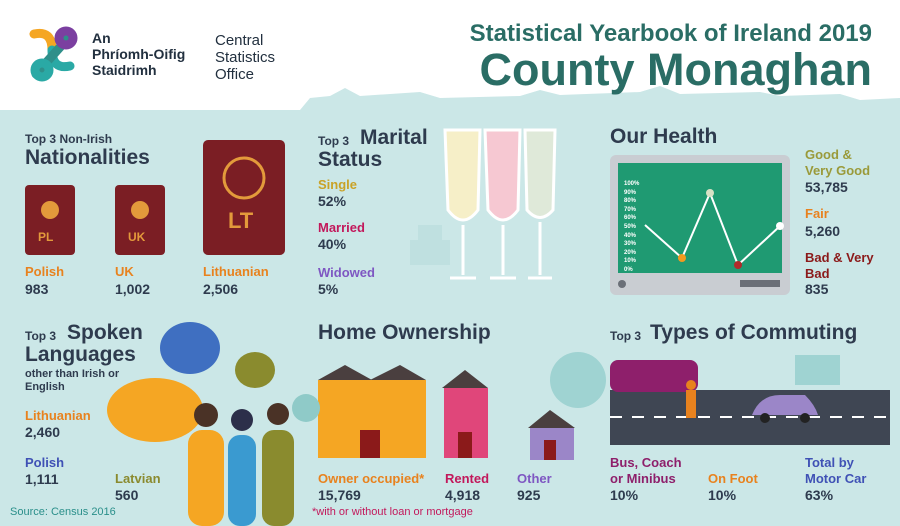 This screenshot has height=526, width=900. I want to click on value: 2,460, so click(43, 432).